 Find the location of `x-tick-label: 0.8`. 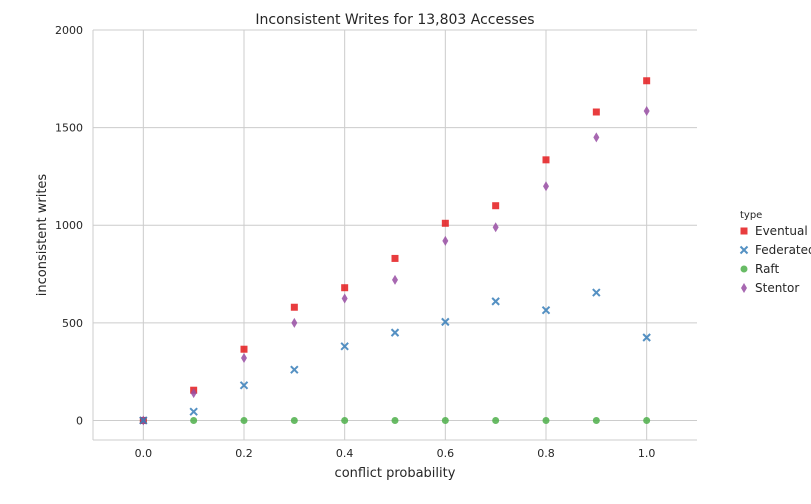

x-tick-label: 0.8 is located at coordinates (546, 453).